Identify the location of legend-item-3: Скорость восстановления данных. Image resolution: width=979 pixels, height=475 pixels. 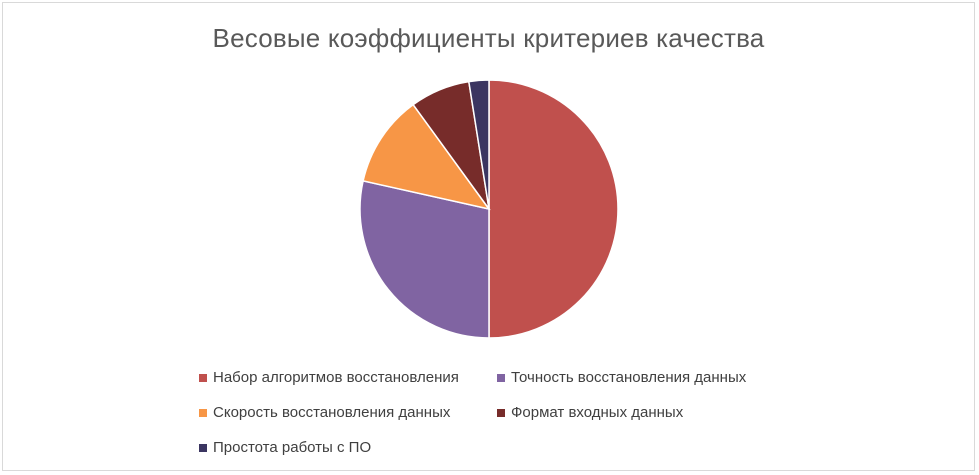
(324, 412).